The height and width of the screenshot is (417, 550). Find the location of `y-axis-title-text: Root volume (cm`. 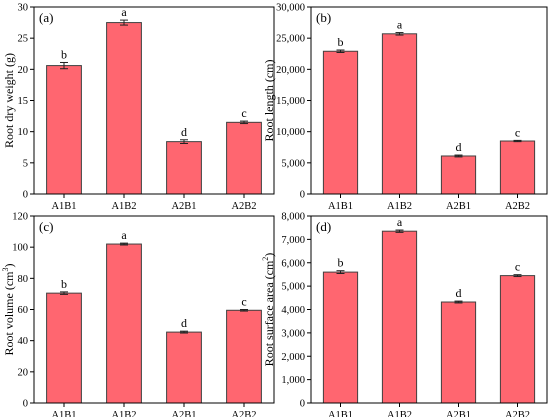

y-axis-title-text: Root volume (cm is located at coordinates (9, 313).